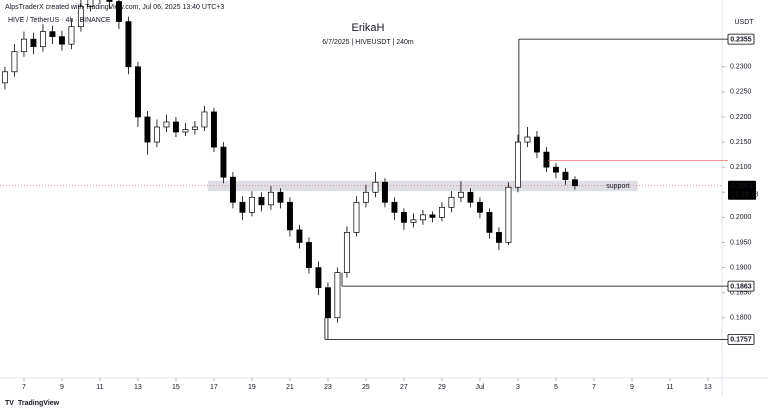  I want to click on y-tick-label: 0.2250, so click(741, 92).